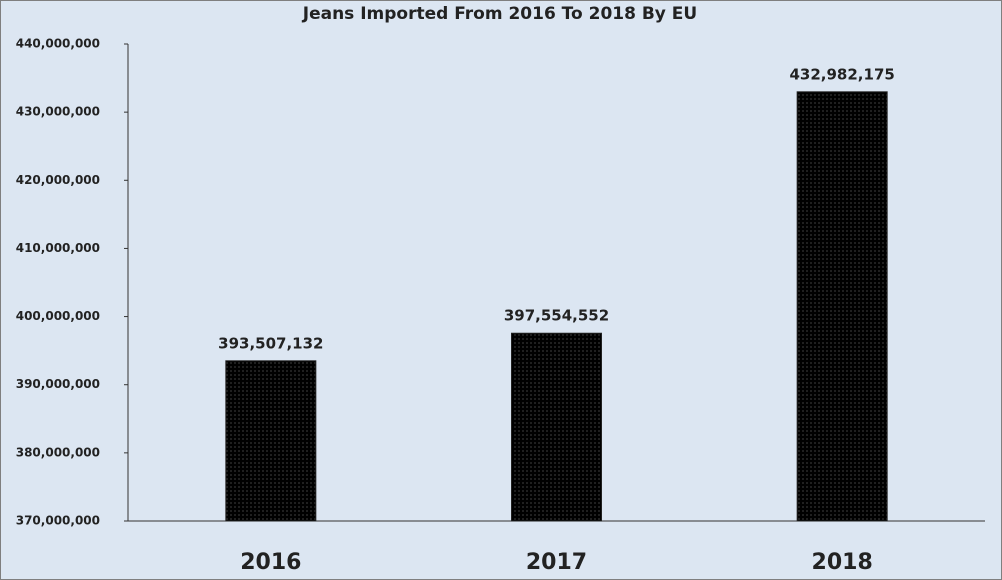 The image size is (1002, 580). Describe the element at coordinates (58, 384) in the screenshot. I see `y-tick-label: 390,000,000` at that location.